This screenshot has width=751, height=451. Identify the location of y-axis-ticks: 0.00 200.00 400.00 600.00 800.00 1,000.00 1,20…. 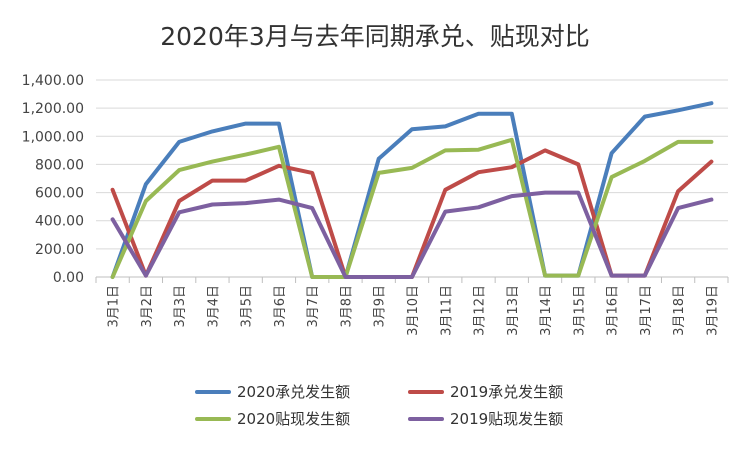
(53, 179).